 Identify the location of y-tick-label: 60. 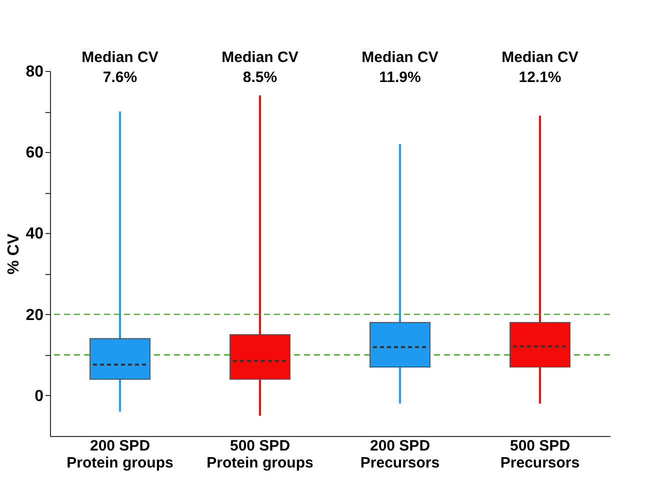
(35, 153).